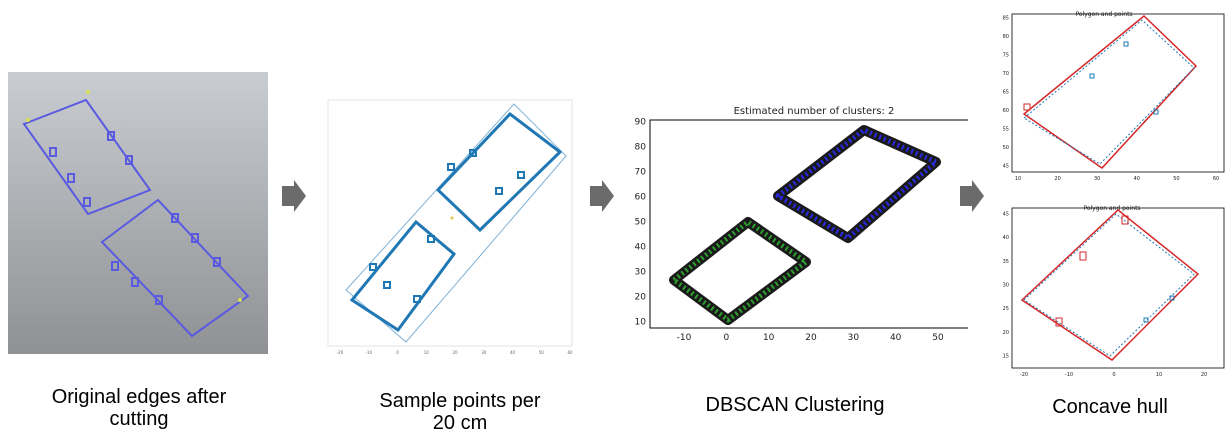 The width and height of the screenshot is (1231, 437). I want to click on sample-points-panel: -20 -10 0 10 20 30 40 50 60, so click(451, 226).